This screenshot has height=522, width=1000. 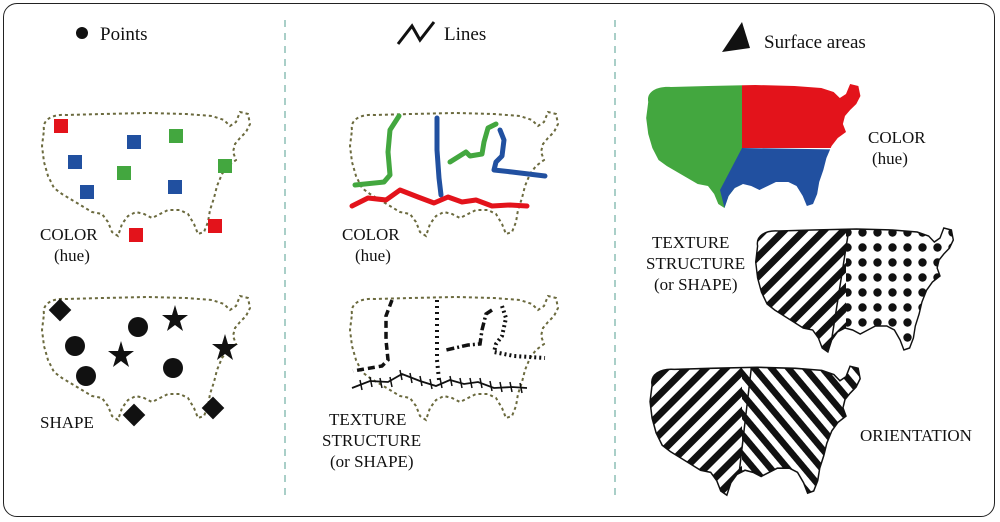 I want to click on points-header: Points, so click(x=124, y=34).